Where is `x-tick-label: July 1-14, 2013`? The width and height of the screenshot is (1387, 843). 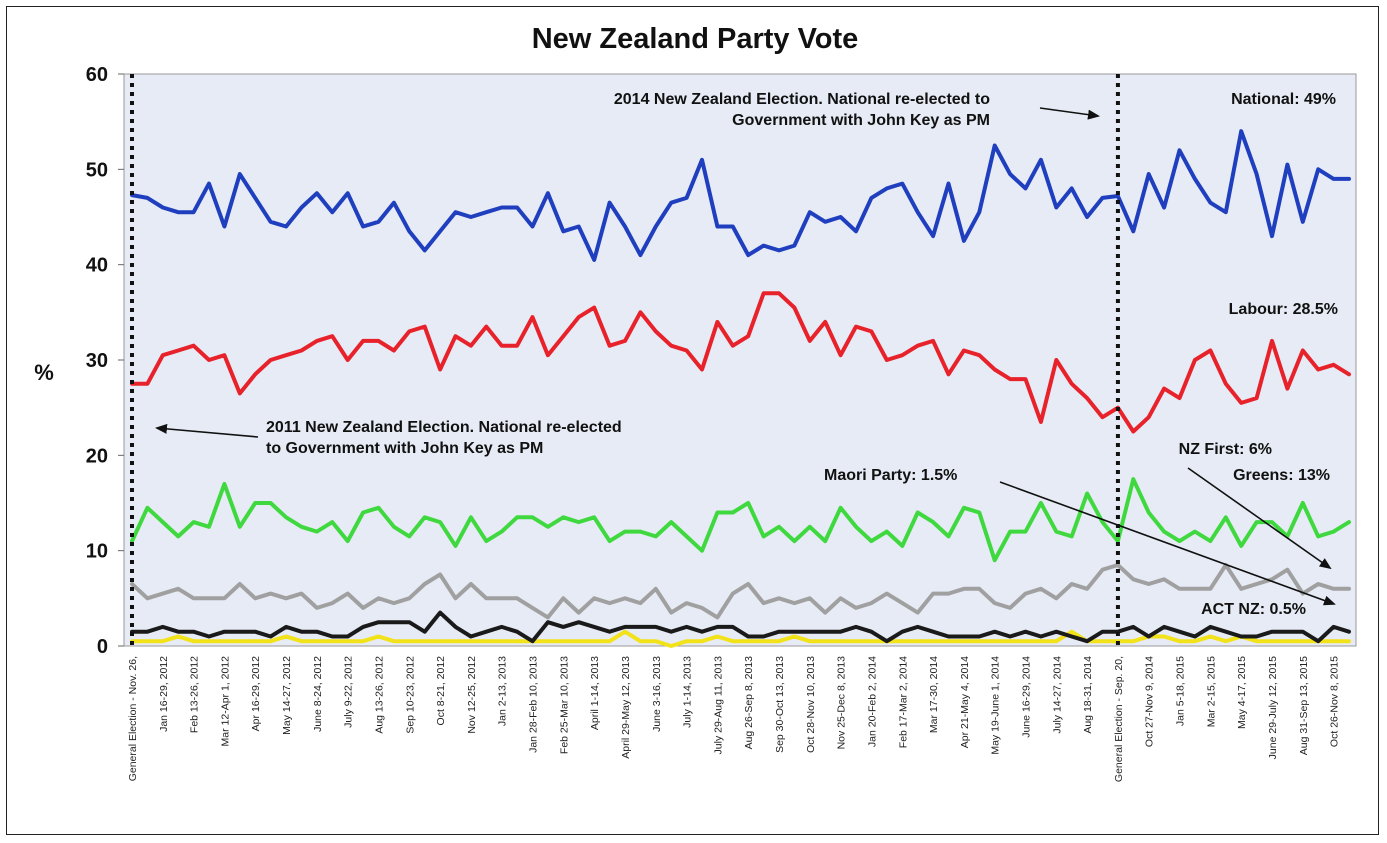
x-tick-label: July 1-14, 2013 is located at coordinates (688, 692).